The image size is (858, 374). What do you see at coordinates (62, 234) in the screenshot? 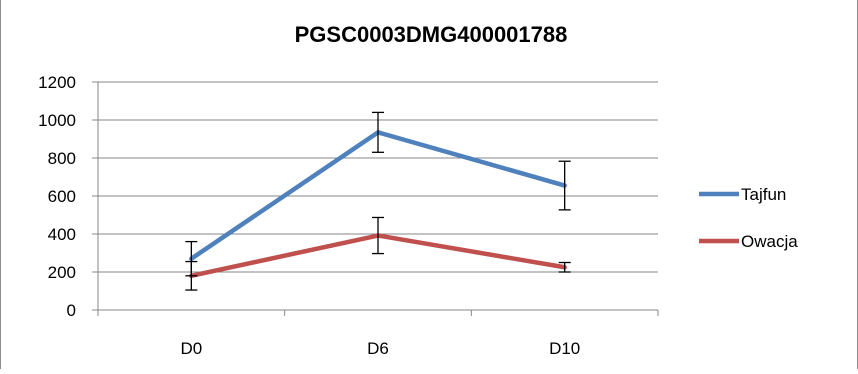
I see `y-tick-label: 400` at bounding box center [62, 234].